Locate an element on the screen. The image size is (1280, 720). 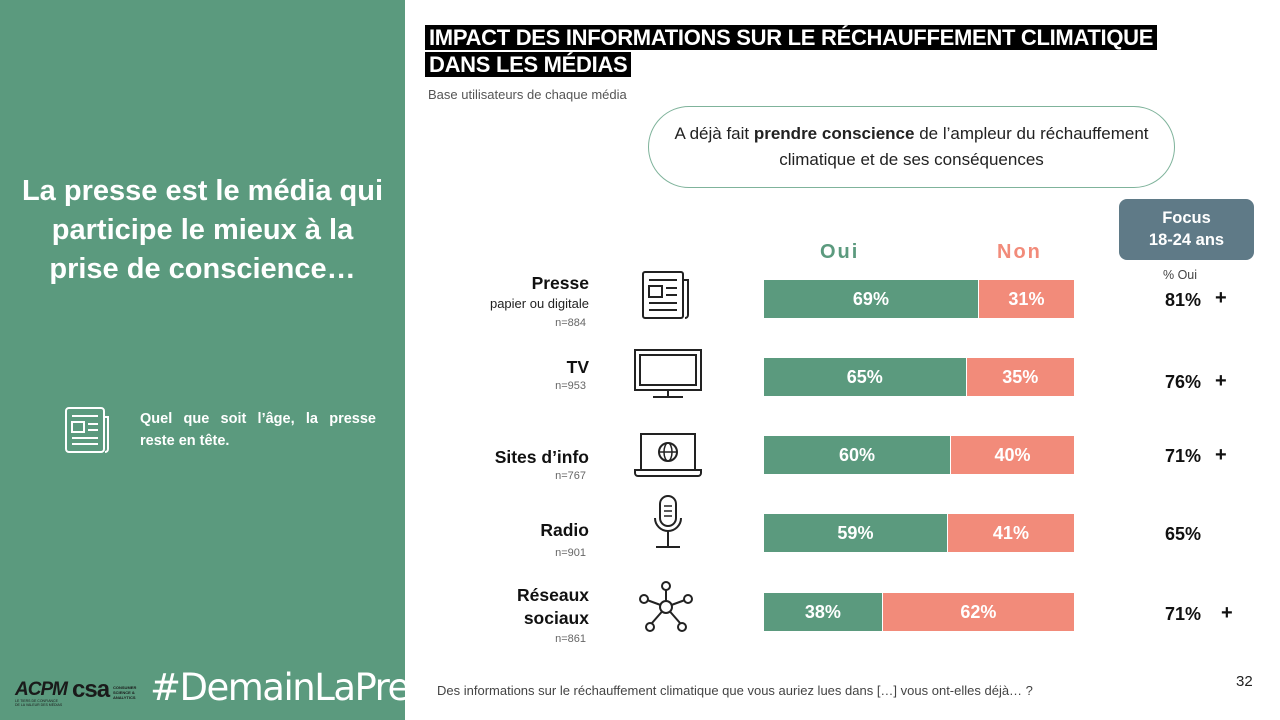
bar-segment-oui: 69% is located at coordinates (871, 299).